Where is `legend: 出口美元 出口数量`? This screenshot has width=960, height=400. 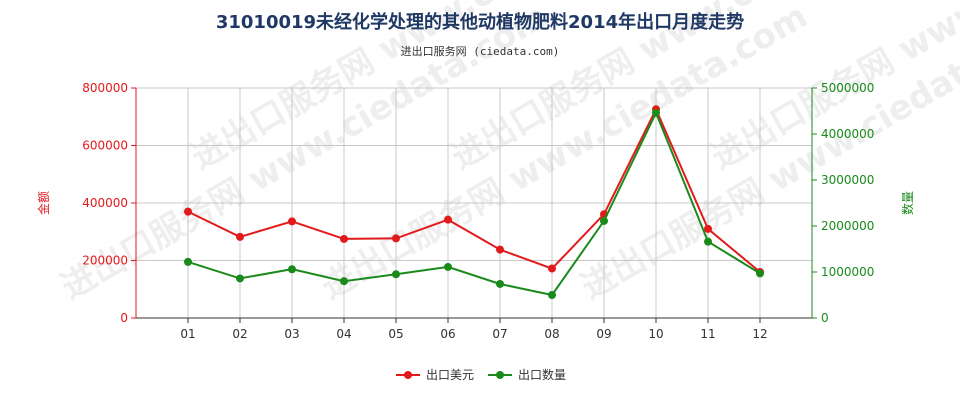 legend: 出口美元 出口数量 is located at coordinates (481, 374).